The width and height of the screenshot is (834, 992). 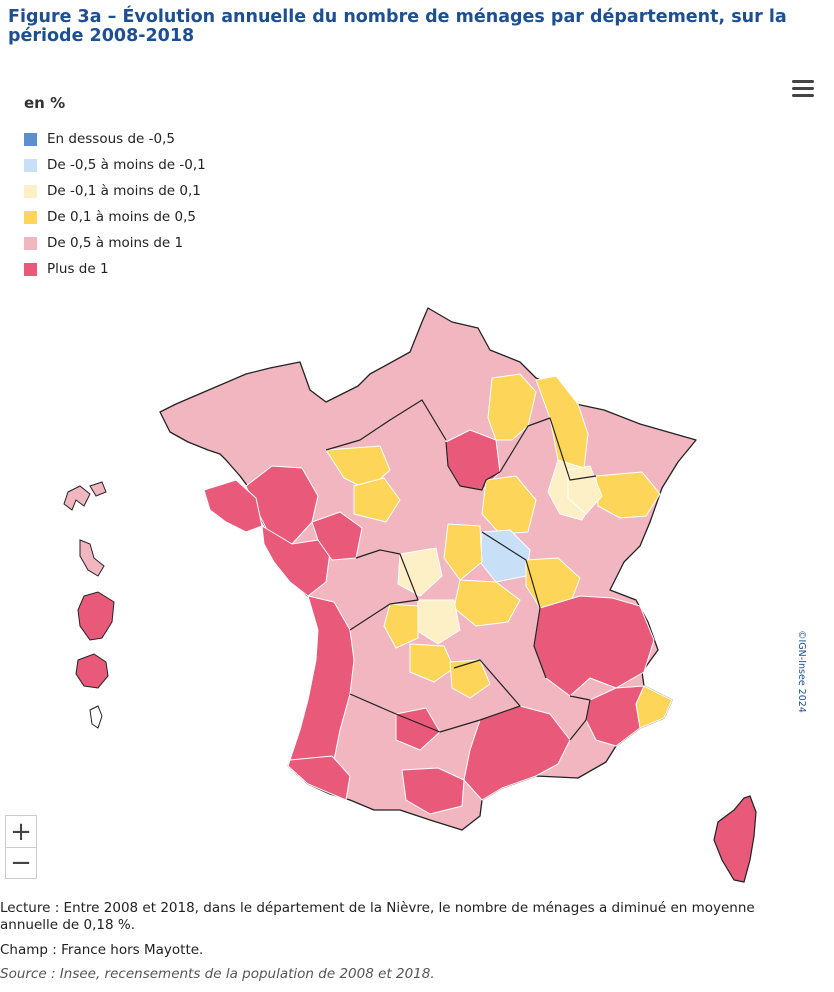 What do you see at coordinates (615, 716) in the screenshot?
I see `region-provence` at bounding box center [615, 716].